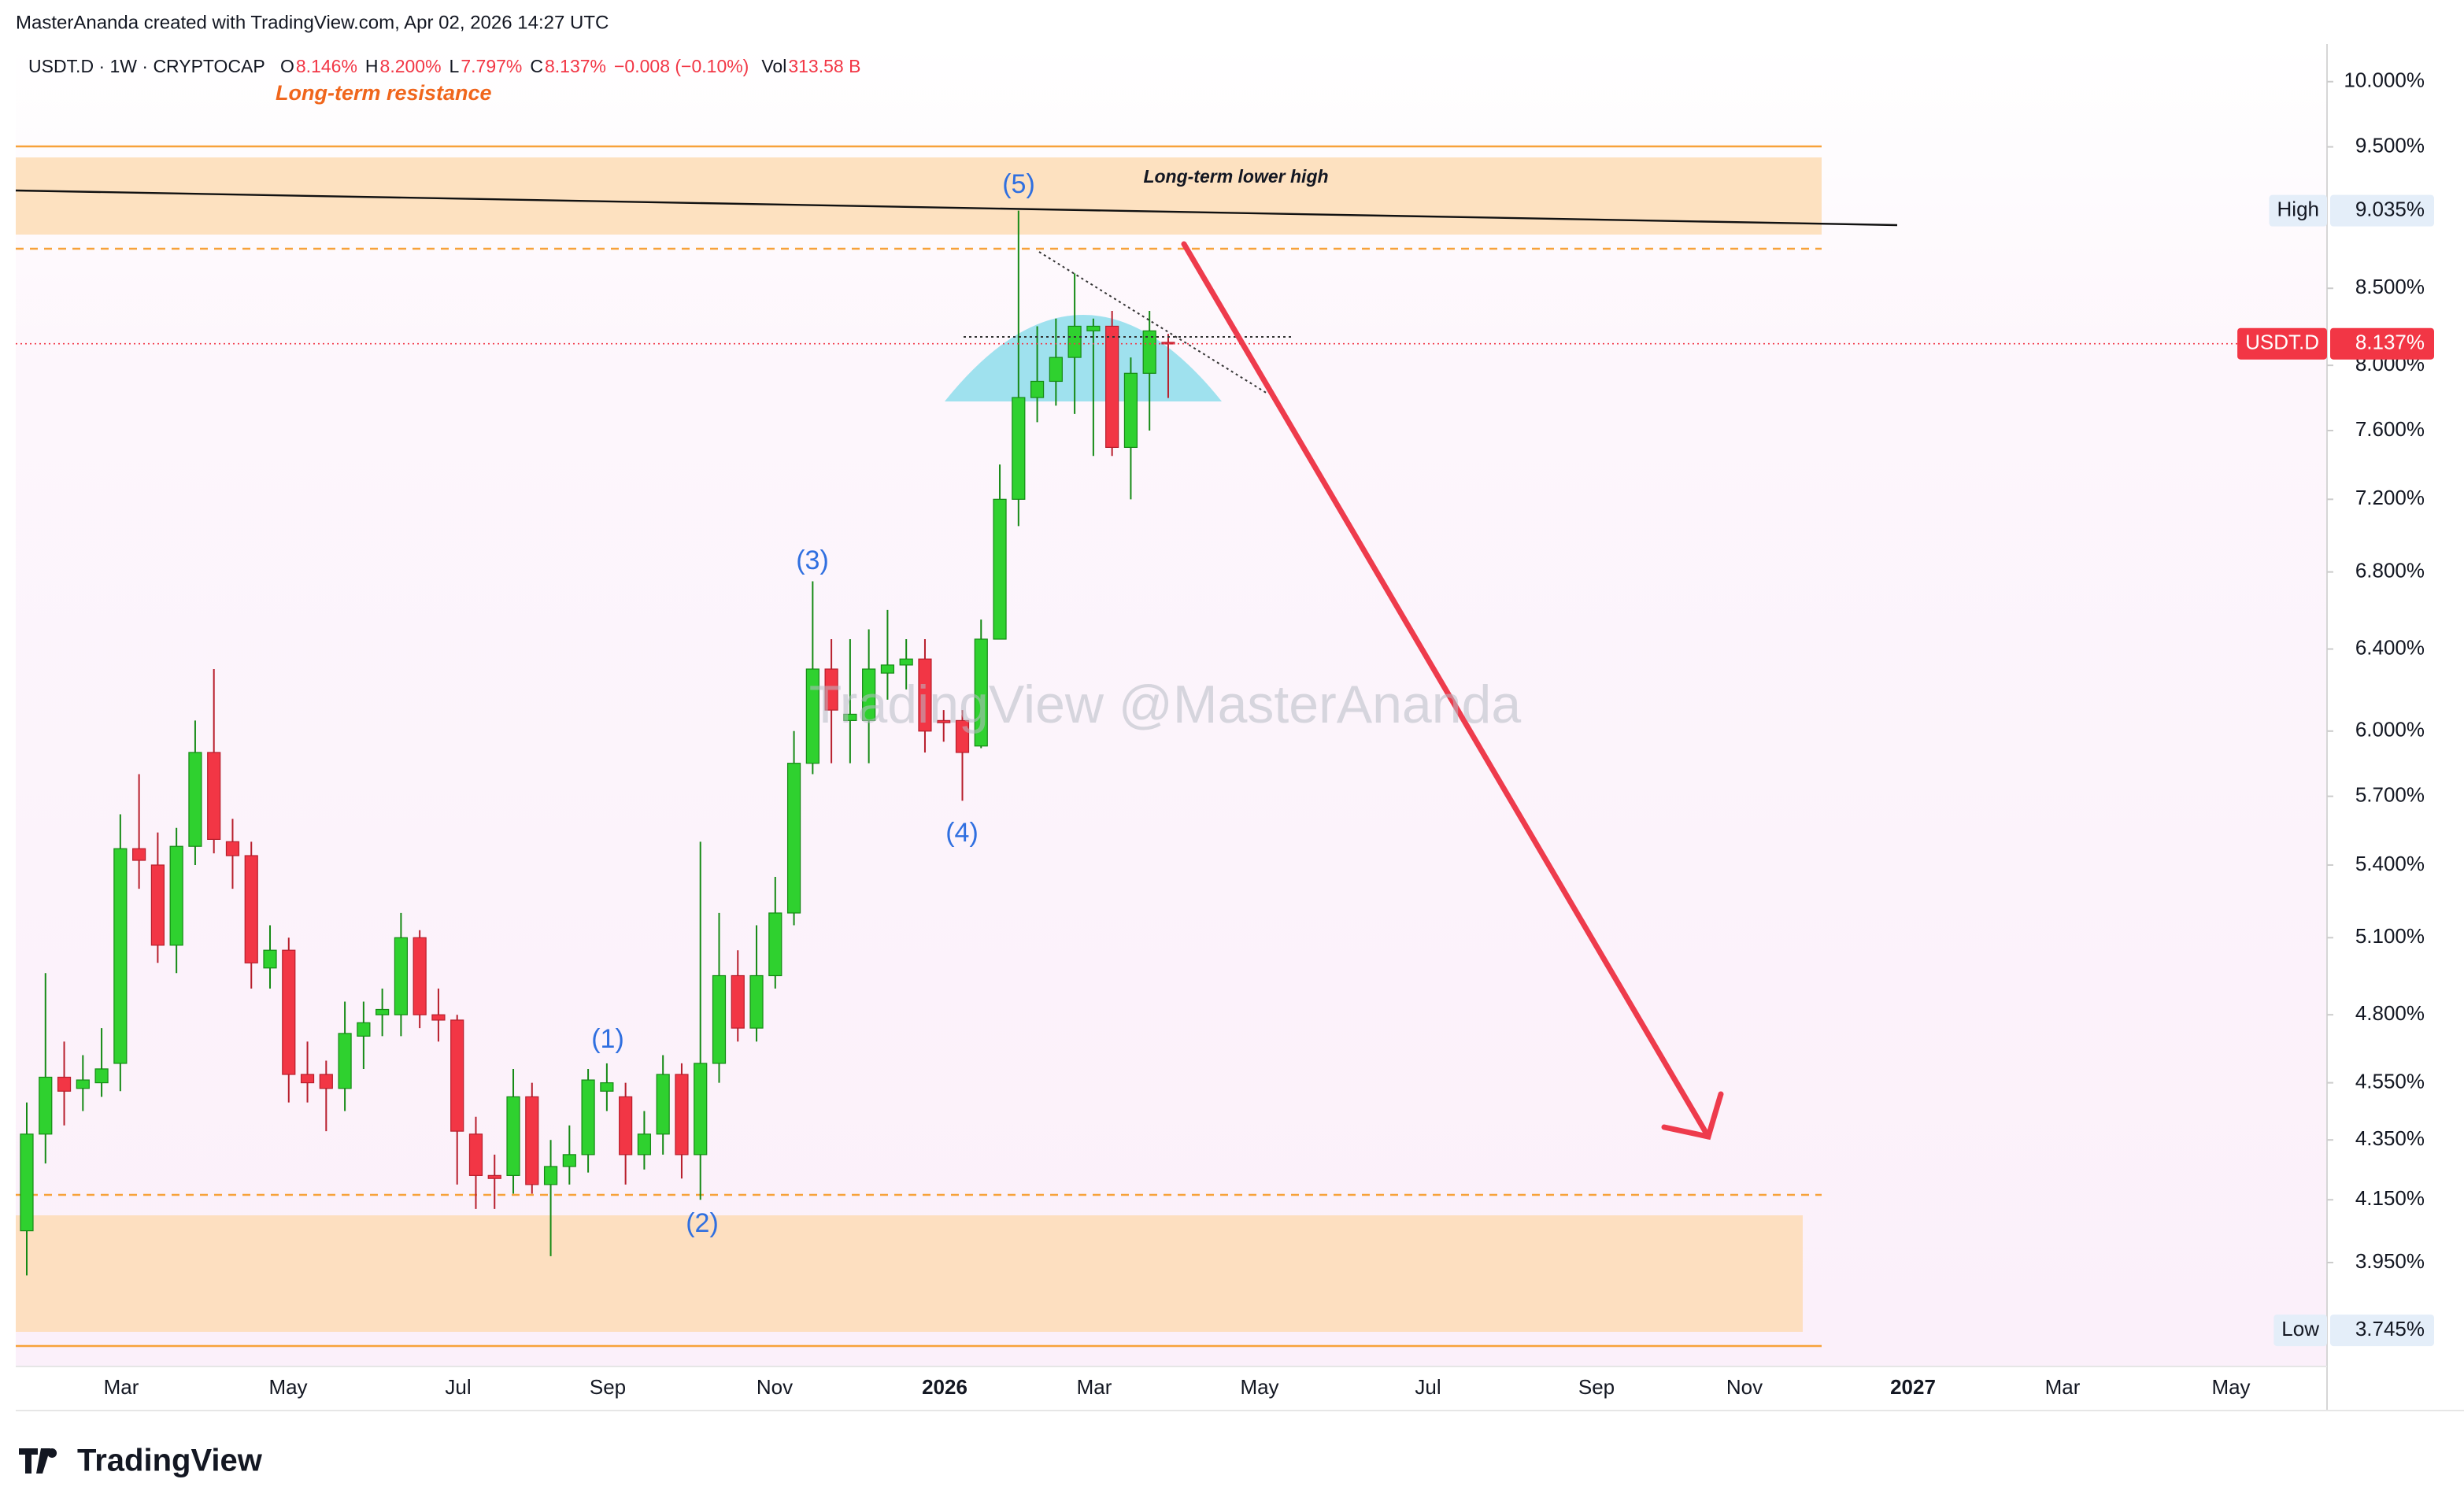 Image resolution: width=2464 pixels, height=1505 pixels. I want to click on legend-label: C, so click(536, 66).